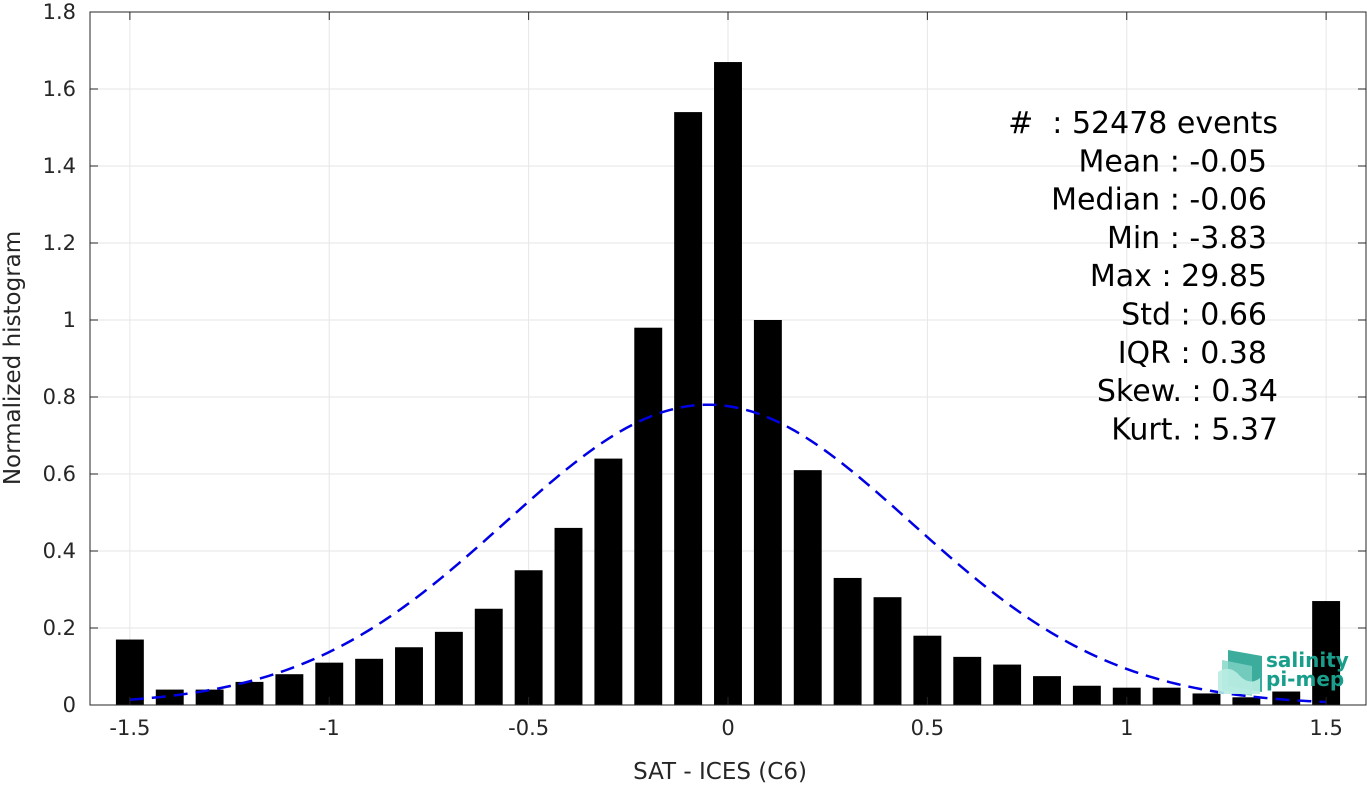  I want to click on salinity-pi-mep-logo: salinity pi-mep, so click(1283, 672).